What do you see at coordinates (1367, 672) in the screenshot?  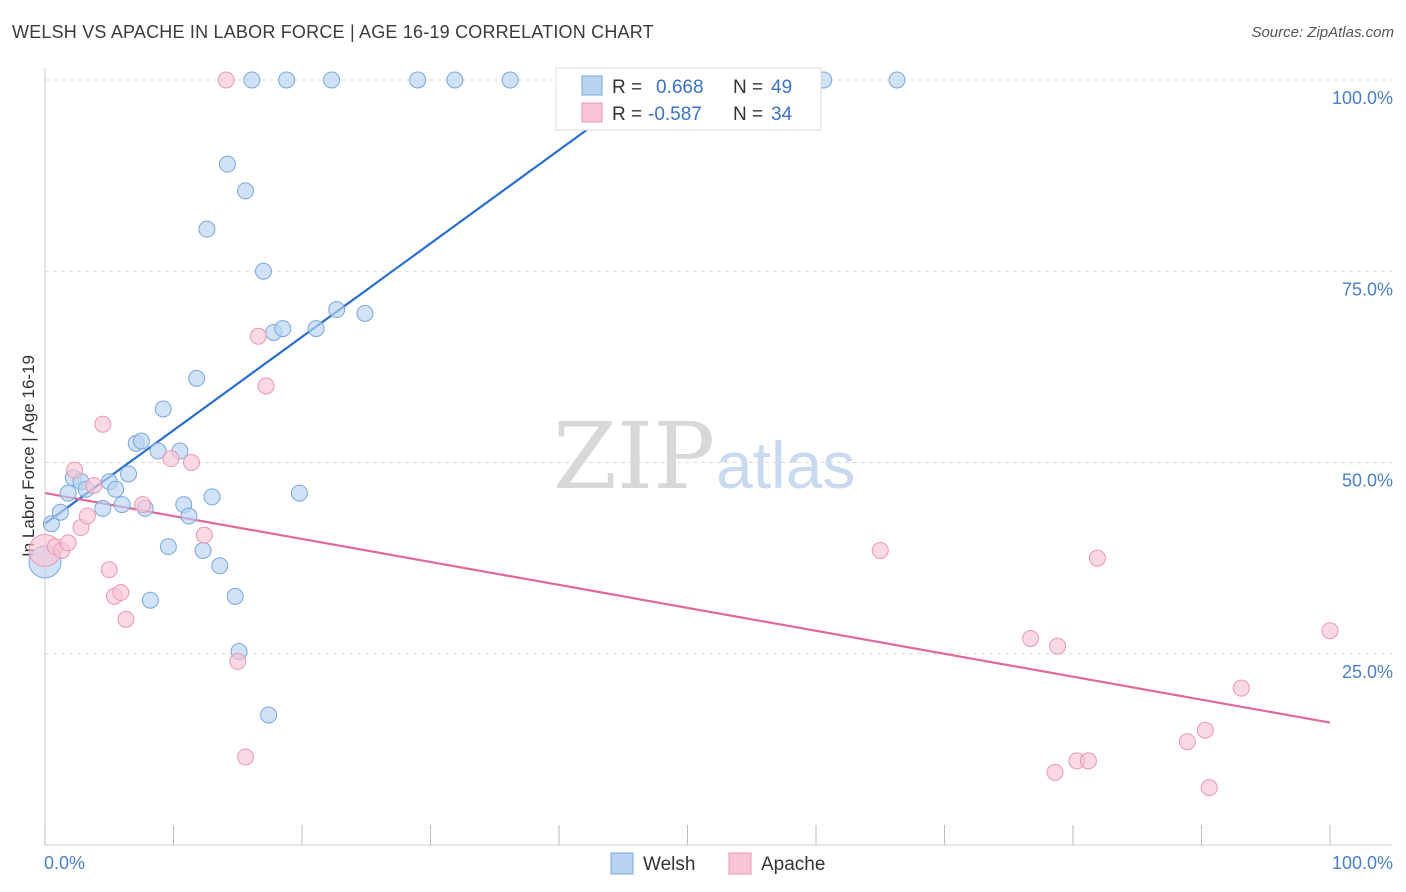 I see `y-tick-label: 25.0%` at bounding box center [1367, 672].